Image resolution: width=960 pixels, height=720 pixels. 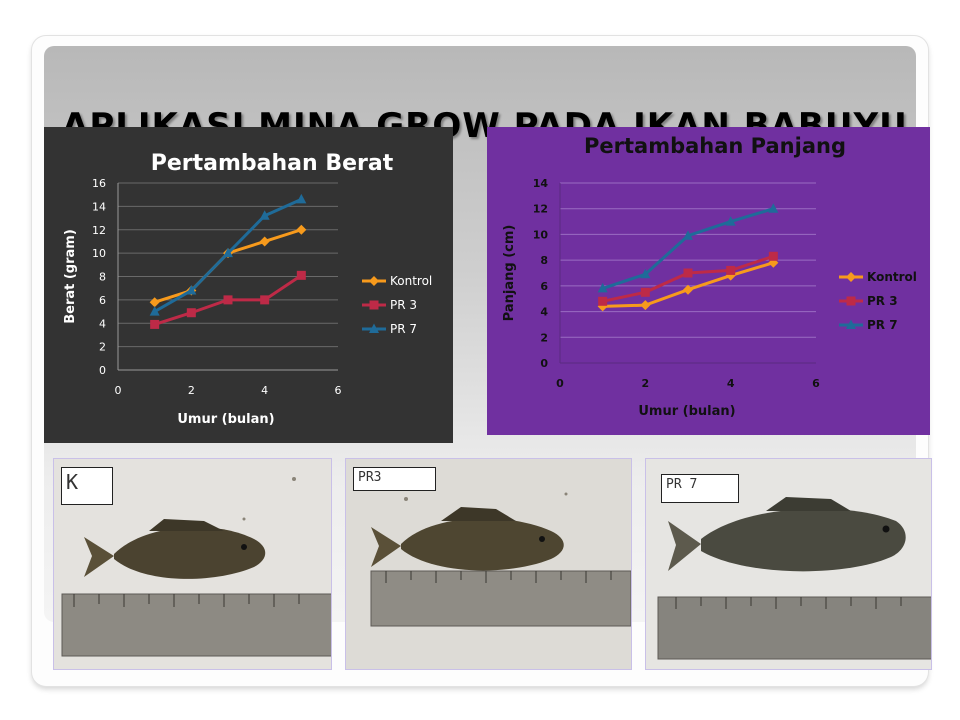 I want to click on y-axis-label: Berat (gram), so click(x=70, y=276).